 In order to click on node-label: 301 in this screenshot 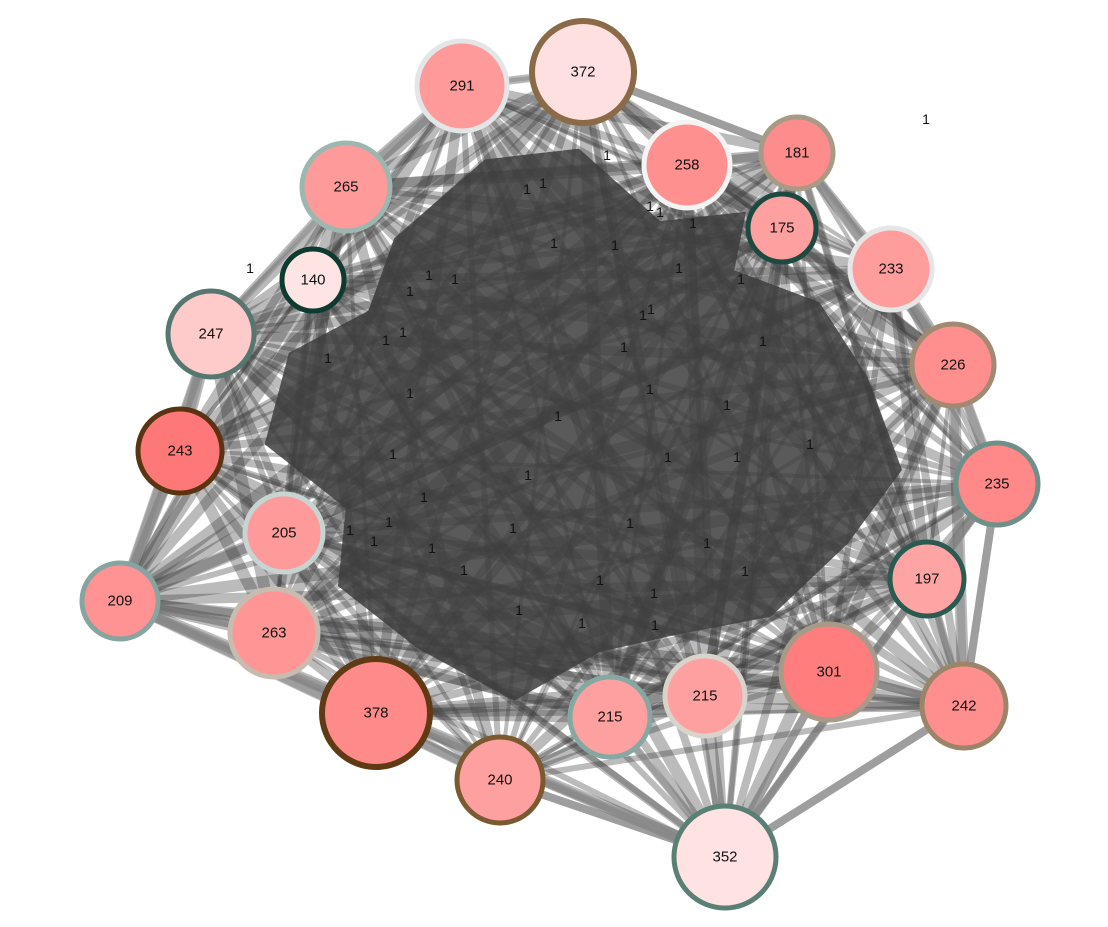, I will do `click(828, 672)`.